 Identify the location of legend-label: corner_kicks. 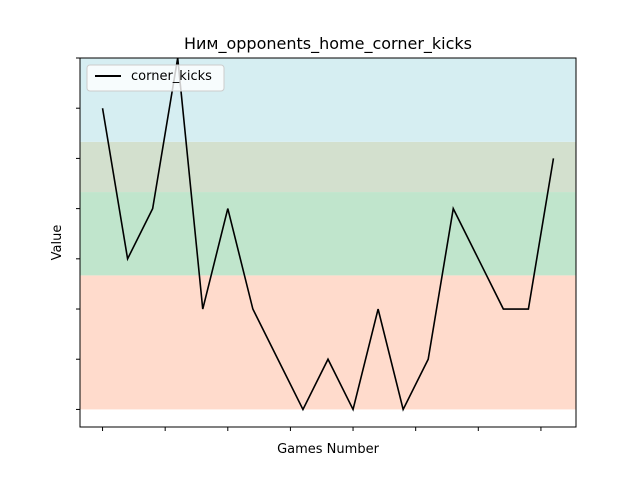
(171, 76).